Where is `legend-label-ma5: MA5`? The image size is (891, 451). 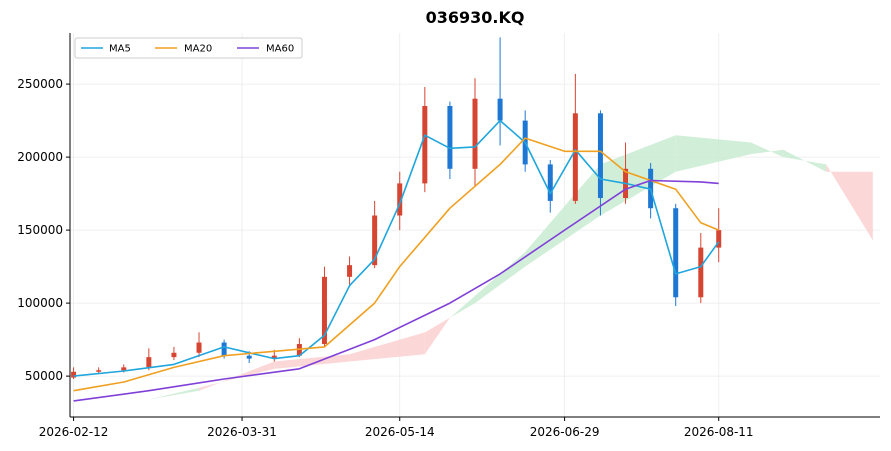
legend-label-ma5: MA5 is located at coordinates (120, 49).